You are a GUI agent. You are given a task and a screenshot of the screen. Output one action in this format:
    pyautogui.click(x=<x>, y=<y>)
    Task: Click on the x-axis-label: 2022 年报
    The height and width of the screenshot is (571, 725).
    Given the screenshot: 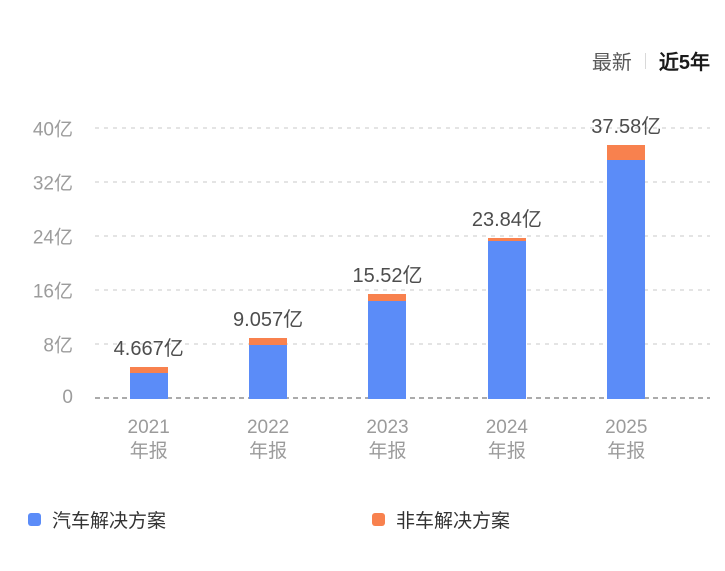 What is the action you would take?
    pyautogui.click(x=268, y=439)
    